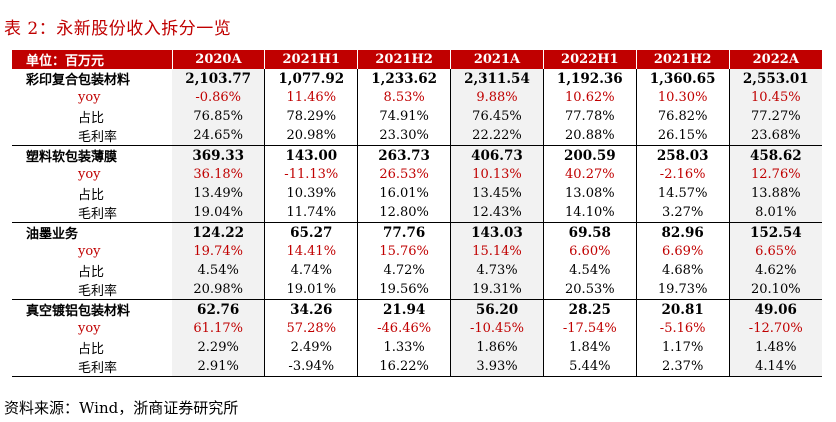  What do you see at coordinates (590, 193) in the screenshot?
I see `value-cell: 13.08%` at bounding box center [590, 193].